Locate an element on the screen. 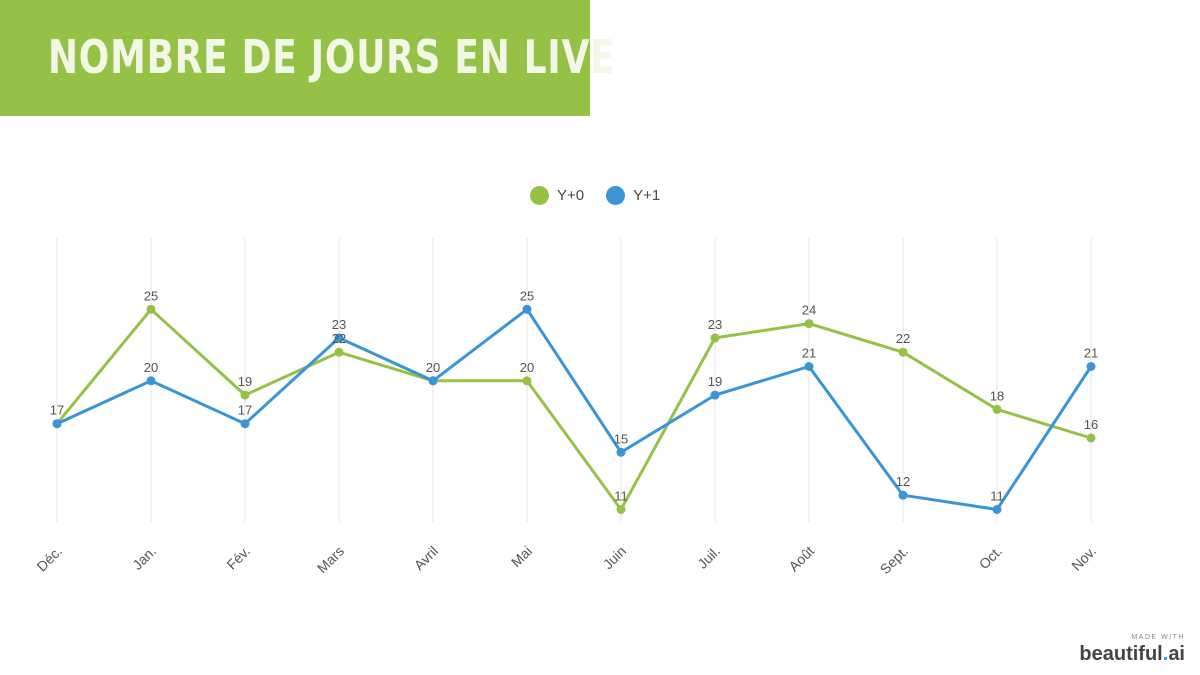  legend-swatch-y1 is located at coordinates (616, 195).